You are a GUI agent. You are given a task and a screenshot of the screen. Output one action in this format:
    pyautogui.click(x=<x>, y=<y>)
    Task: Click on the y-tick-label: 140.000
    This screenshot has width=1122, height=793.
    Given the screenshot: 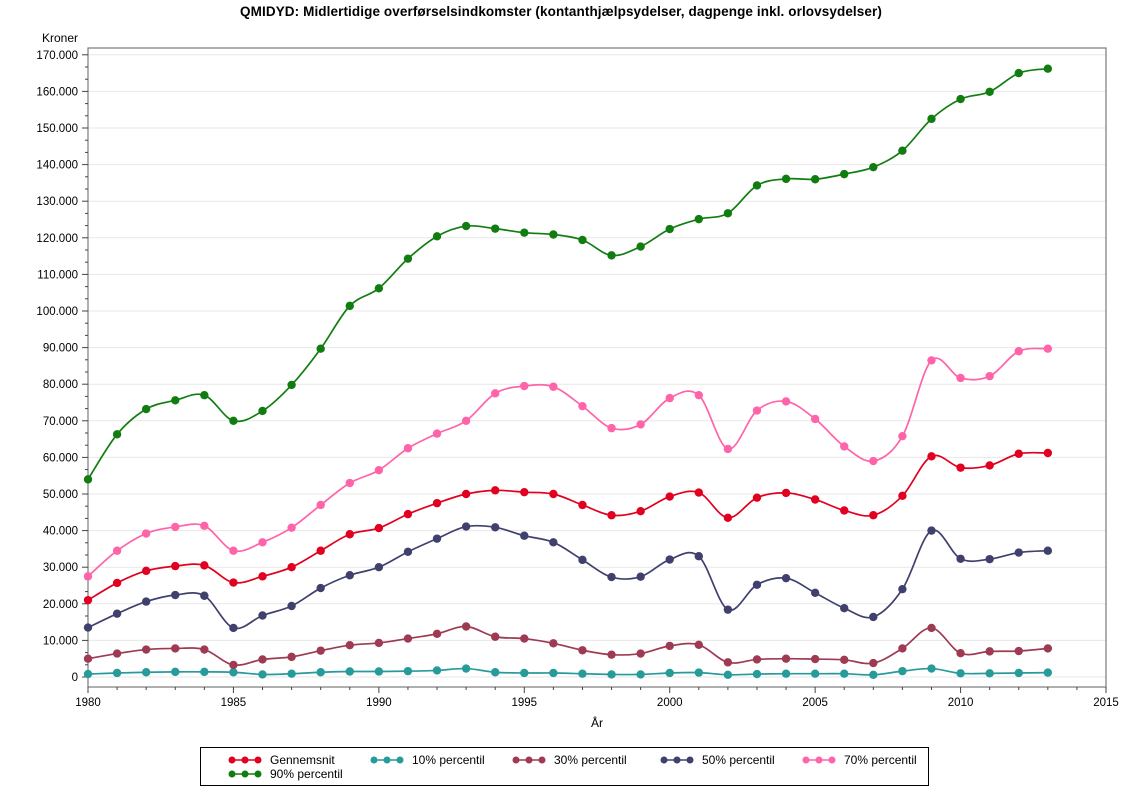 What is the action you would take?
    pyautogui.click(x=57, y=166)
    